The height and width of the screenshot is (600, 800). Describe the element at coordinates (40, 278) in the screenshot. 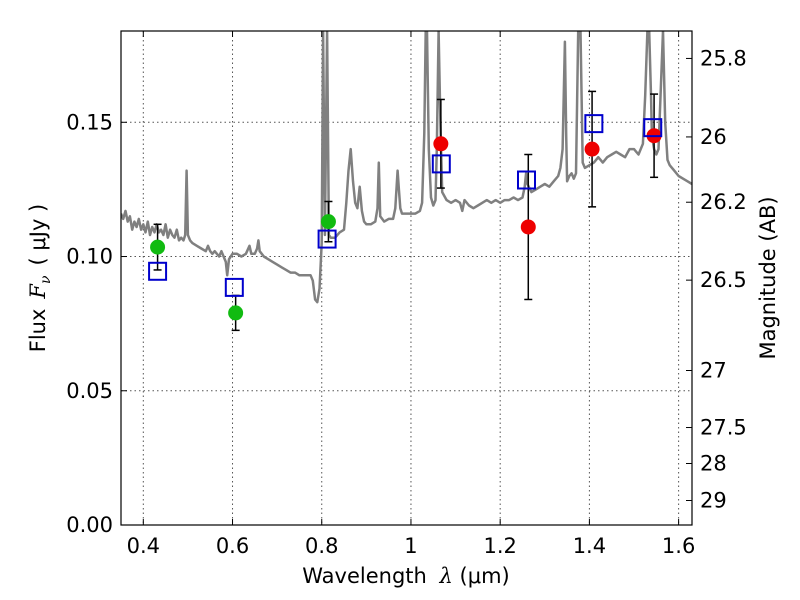

I see `y-axis-label: FluxFν( μJy )` at that location.